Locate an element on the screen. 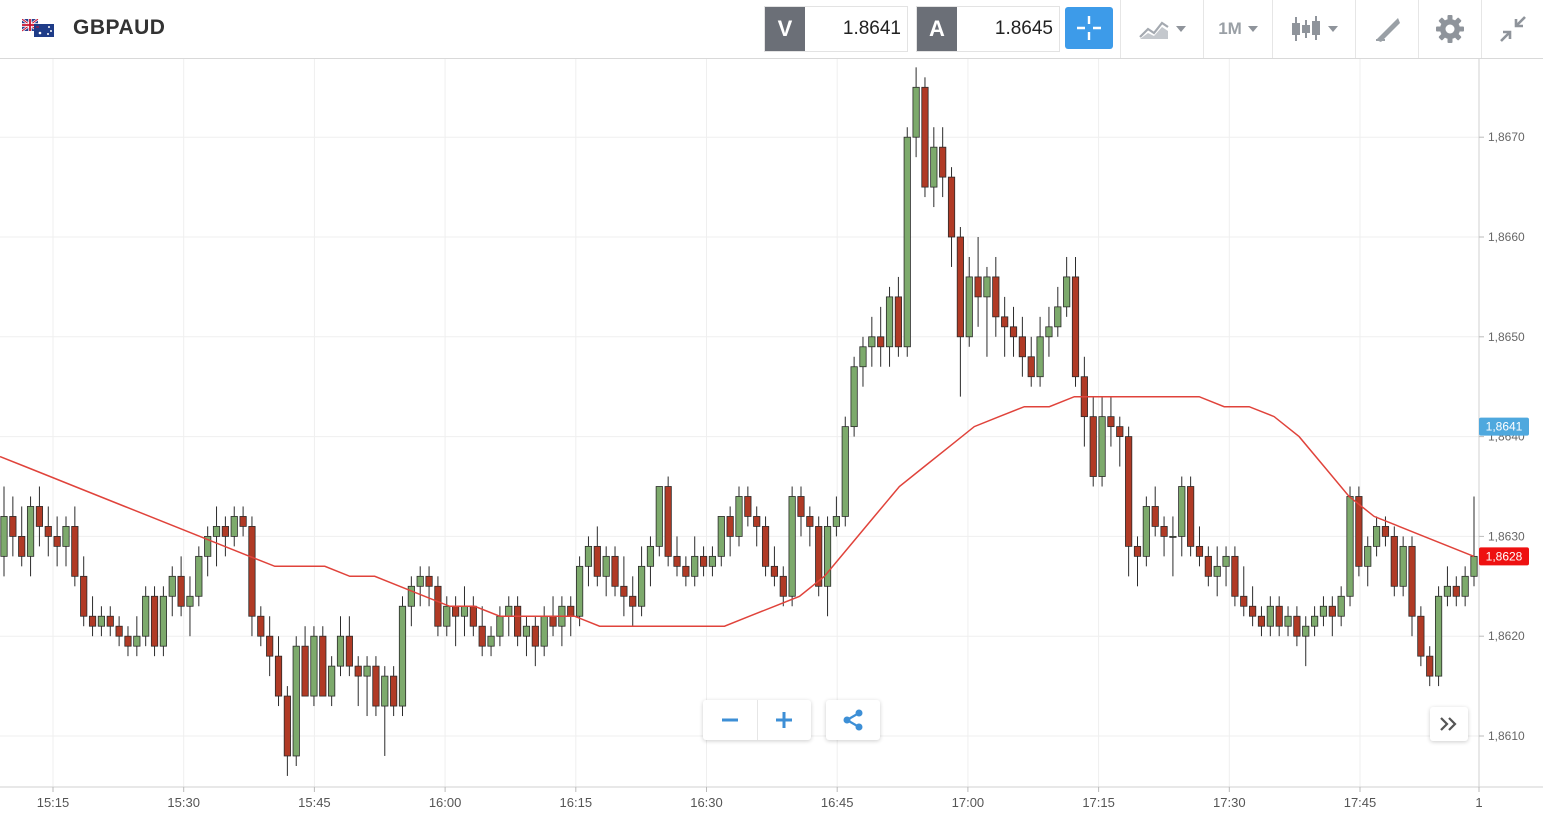 This screenshot has height=825, width=1543. x-tick-label: 15:15 is located at coordinates (53, 802).